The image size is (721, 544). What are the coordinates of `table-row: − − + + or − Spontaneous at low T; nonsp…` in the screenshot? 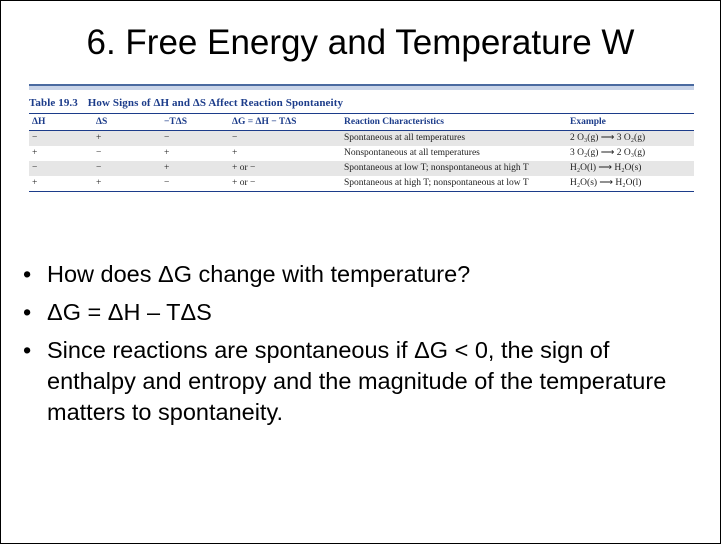 It's located at (361, 168).